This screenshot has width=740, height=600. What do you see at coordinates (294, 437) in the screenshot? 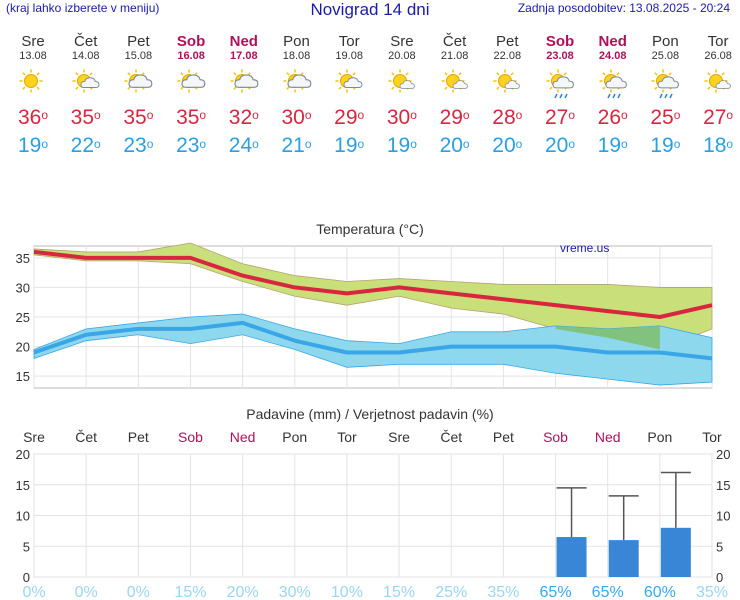
I see `x-tick-label: Pon` at bounding box center [294, 437].